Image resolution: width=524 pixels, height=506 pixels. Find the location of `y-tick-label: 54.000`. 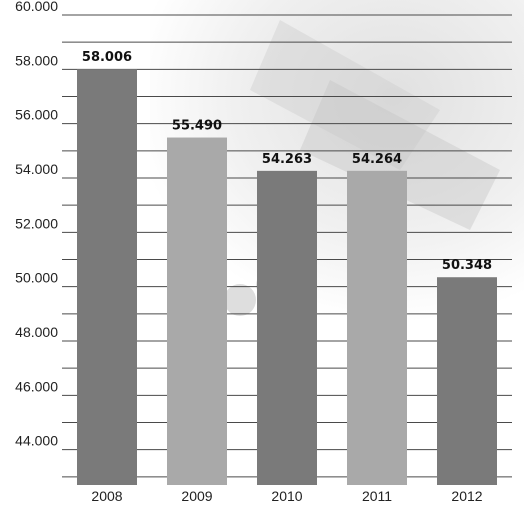

y-tick-label: 54.000 is located at coordinates (36, 169).